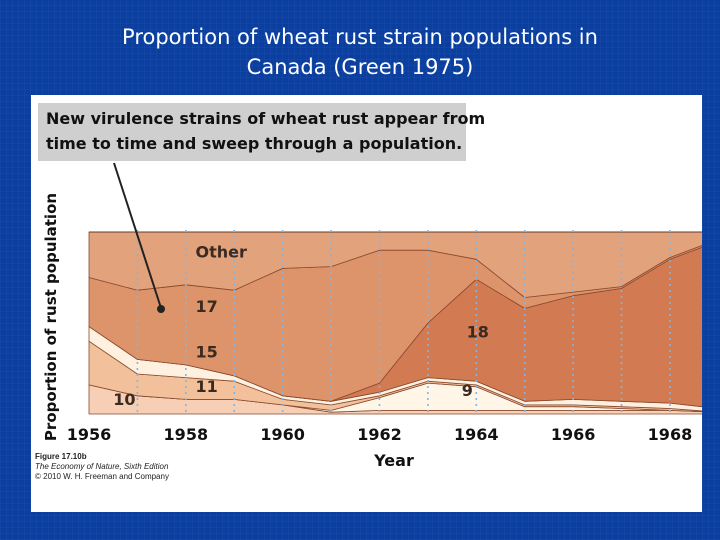  What do you see at coordinates (393, 460) in the screenshot?
I see `x-axis-title: Year` at bounding box center [393, 460].